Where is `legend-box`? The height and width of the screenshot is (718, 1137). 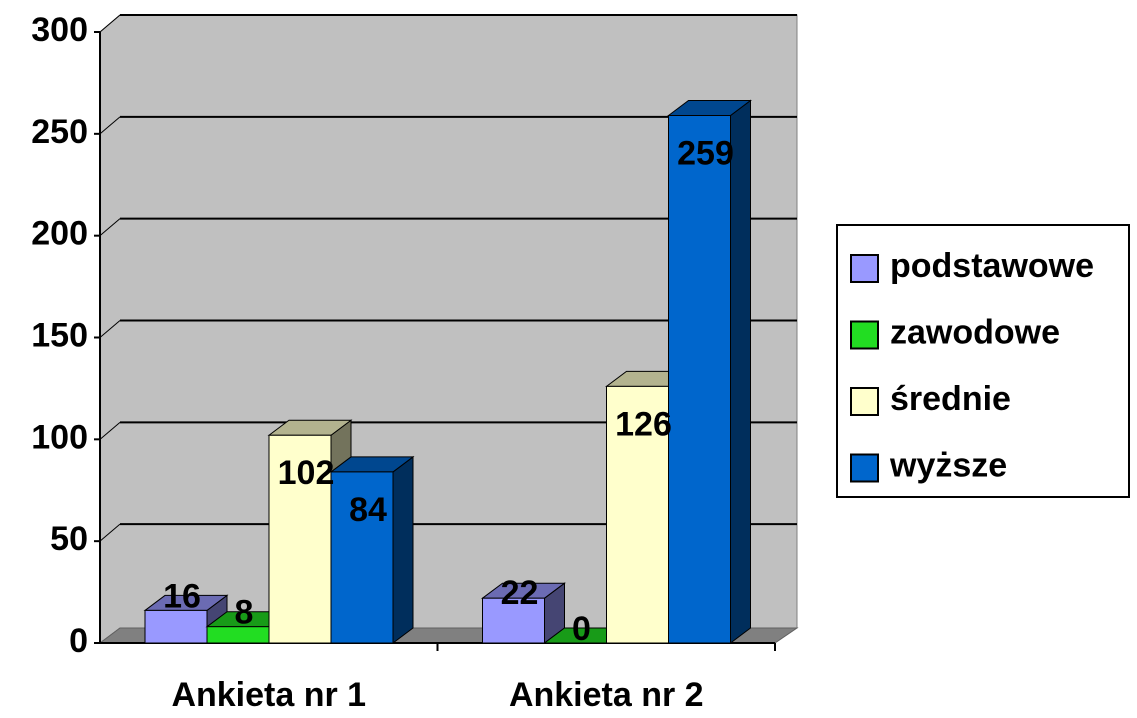
legend-box is located at coordinates (983, 361).